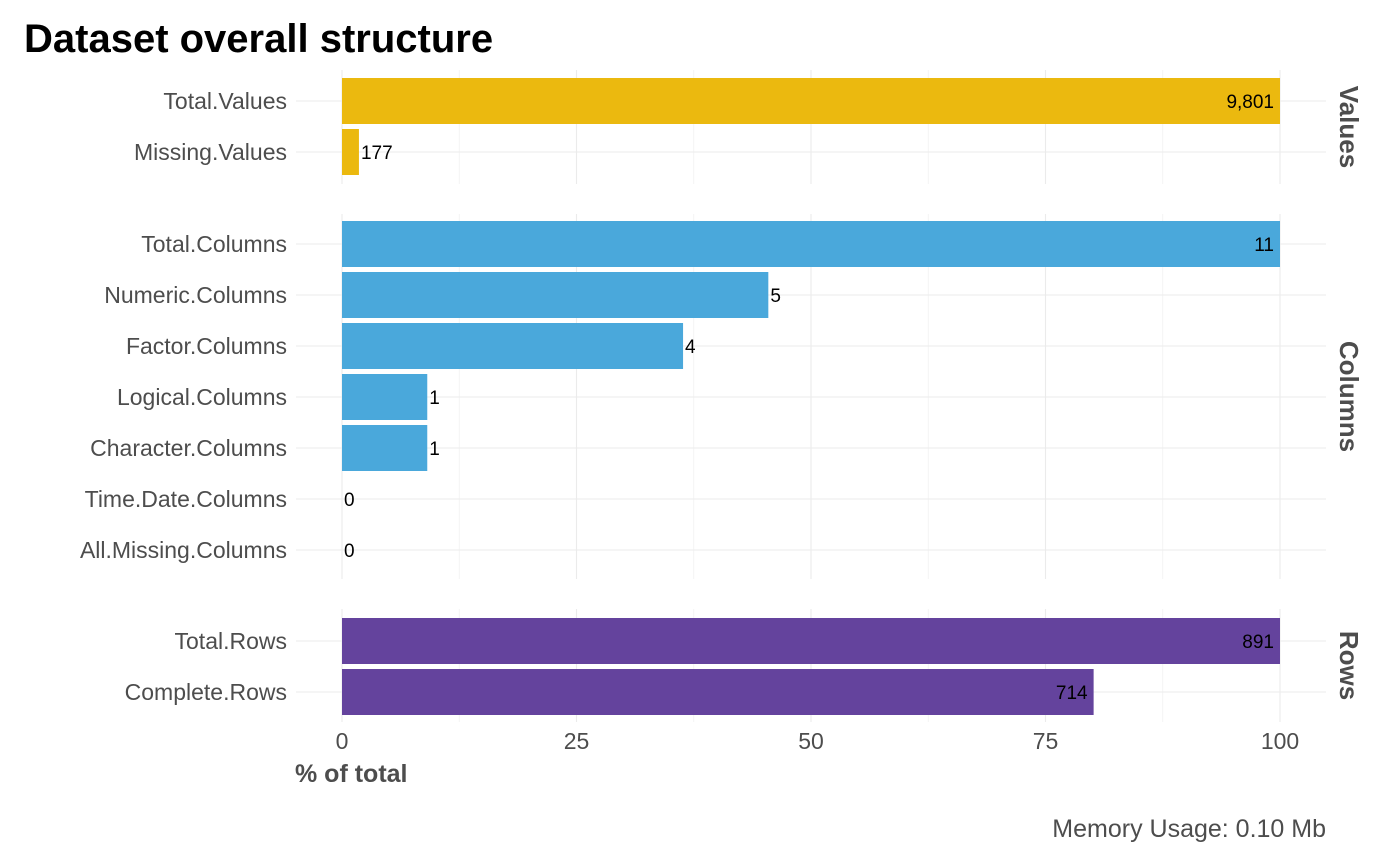 The width and height of the screenshot is (1400, 866). What do you see at coordinates (186, 499) in the screenshot?
I see `category-label: Time.Date.Columns` at bounding box center [186, 499].